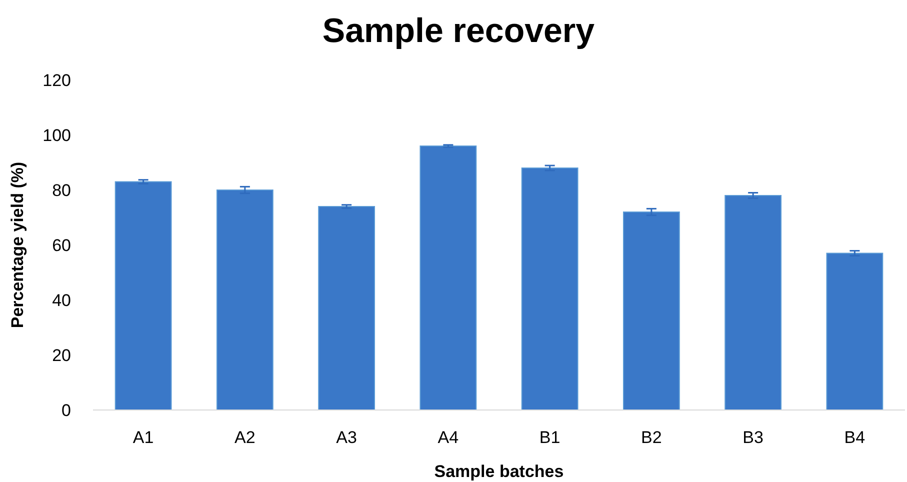 The width and height of the screenshot is (907, 482). What do you see at coordinates (458, 31) in the screenshot?
I see `chart-title: Sample recovery` at bounding box center [458, 31].